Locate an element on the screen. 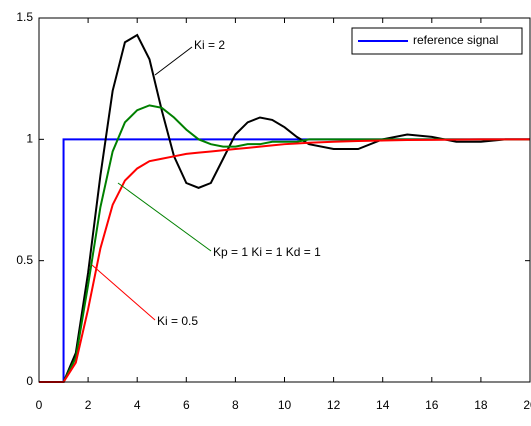 The height and width of the screenshot is (426, 531). y-tick-label: 1 is located at coordinates (29, 139).